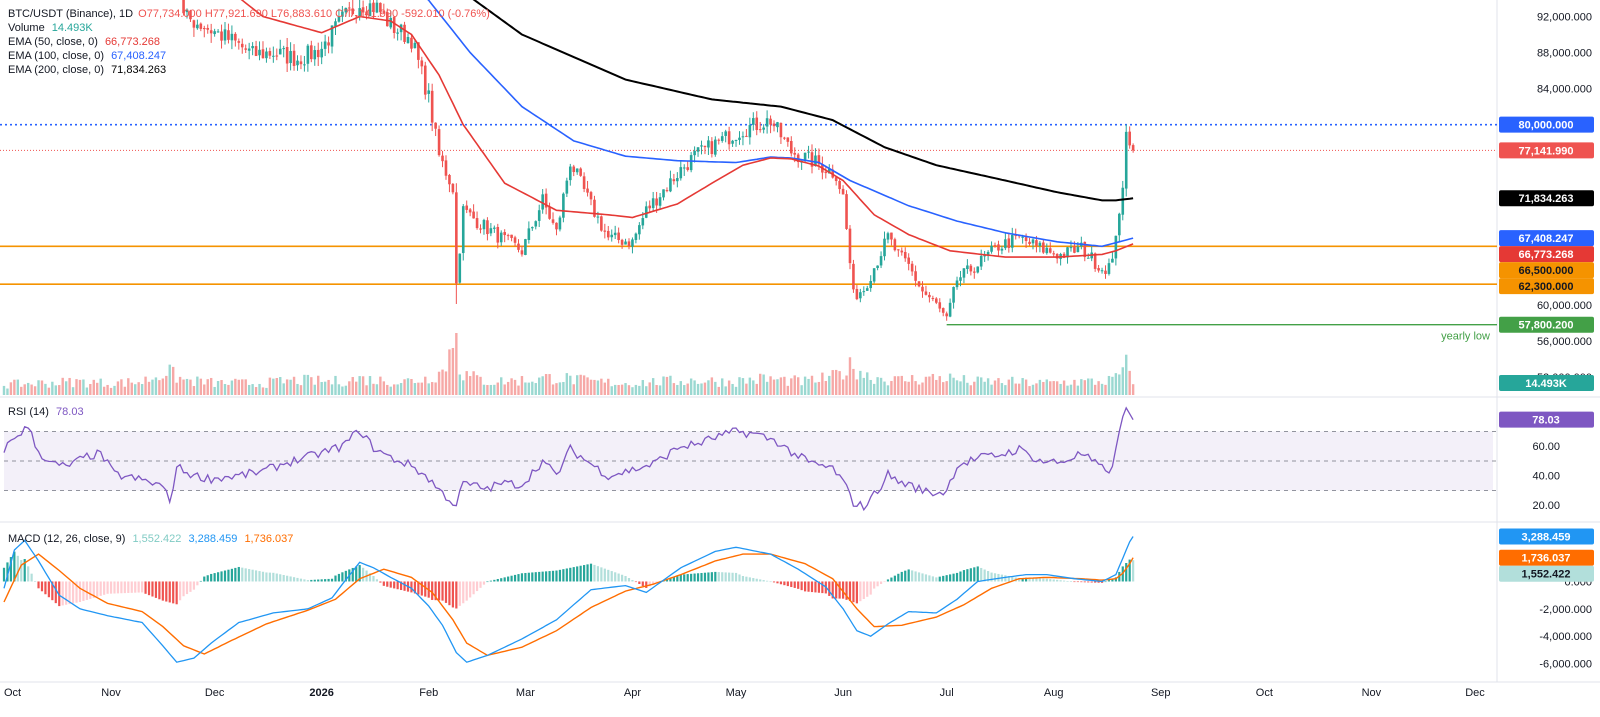 This screenshot has width=1600, height=717. I want to click on macd-label: MACD (12, 26, close, 9), so click(67, 539).